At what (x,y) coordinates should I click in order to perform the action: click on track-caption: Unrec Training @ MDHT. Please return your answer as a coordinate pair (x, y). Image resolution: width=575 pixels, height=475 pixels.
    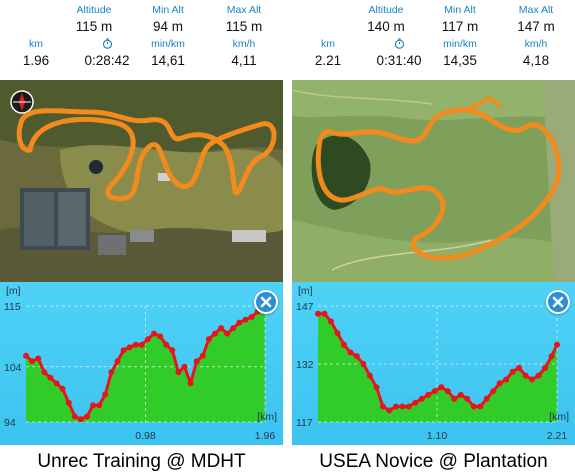
    Looking at the image, I should click on (141, 461).